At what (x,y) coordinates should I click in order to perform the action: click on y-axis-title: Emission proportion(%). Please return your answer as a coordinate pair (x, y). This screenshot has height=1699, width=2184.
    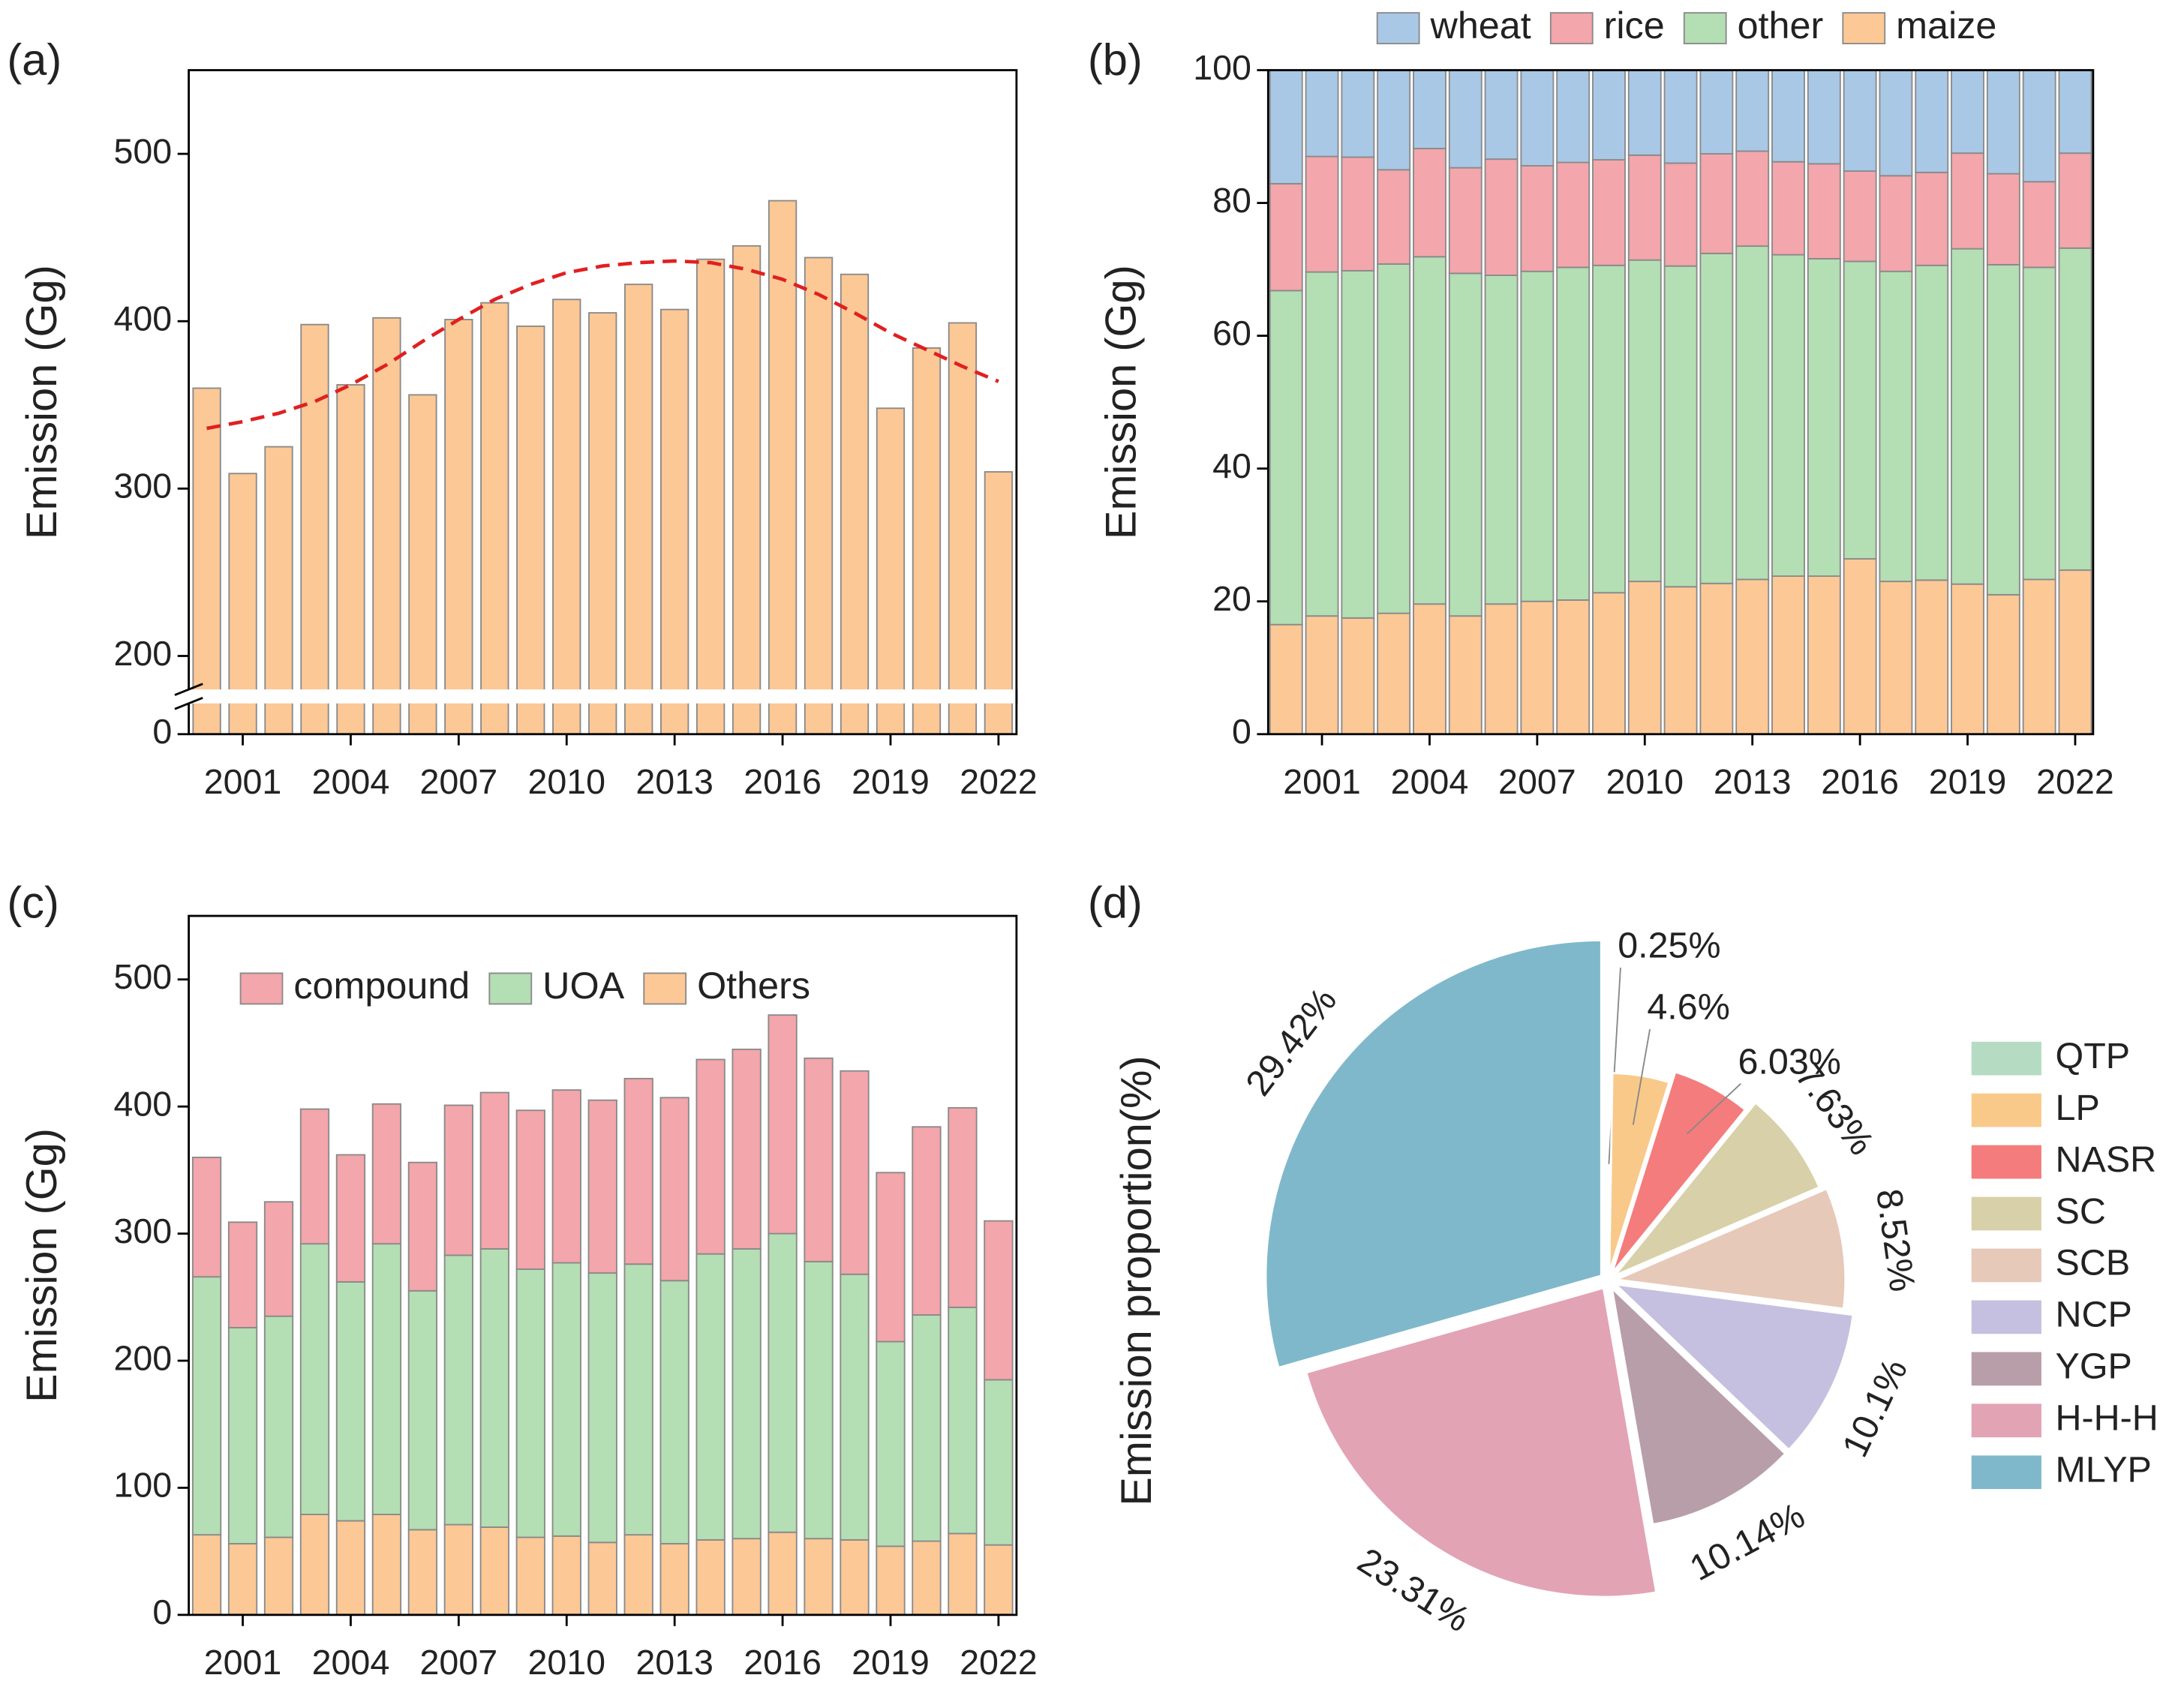
    Looking at the image, I should click on (1137, 1280).